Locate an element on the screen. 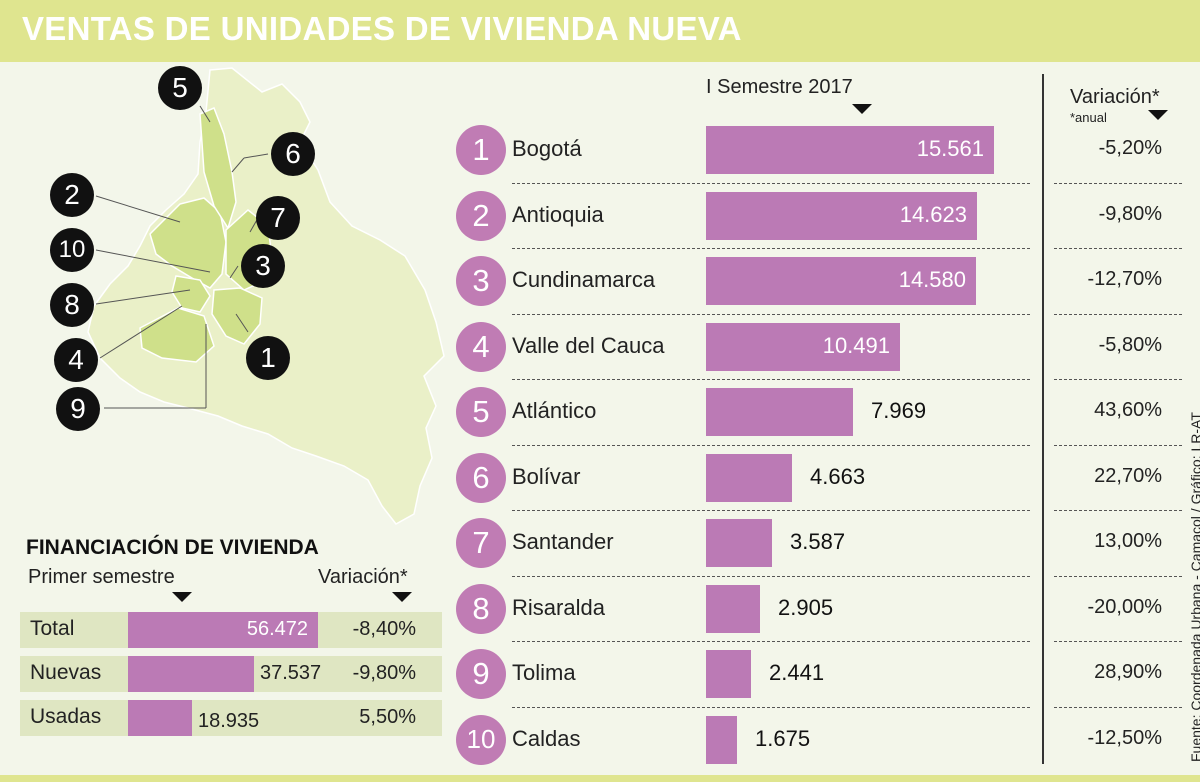 This screenshot has height=782, width=1200. variation-value: 43,60% is located at coordinates (1128, 410).